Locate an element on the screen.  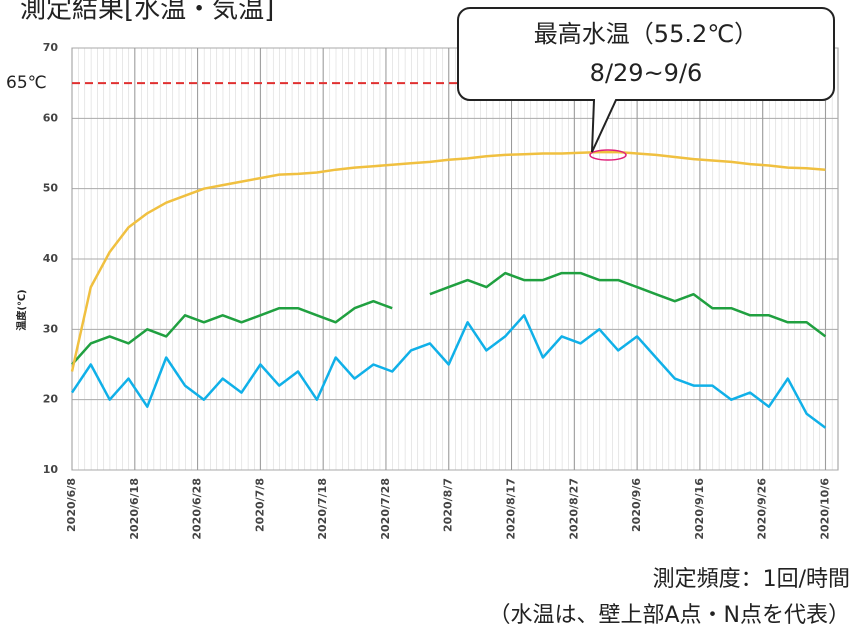
x-tick-label: 2020/10/6 is located at coordinates (824, 509).